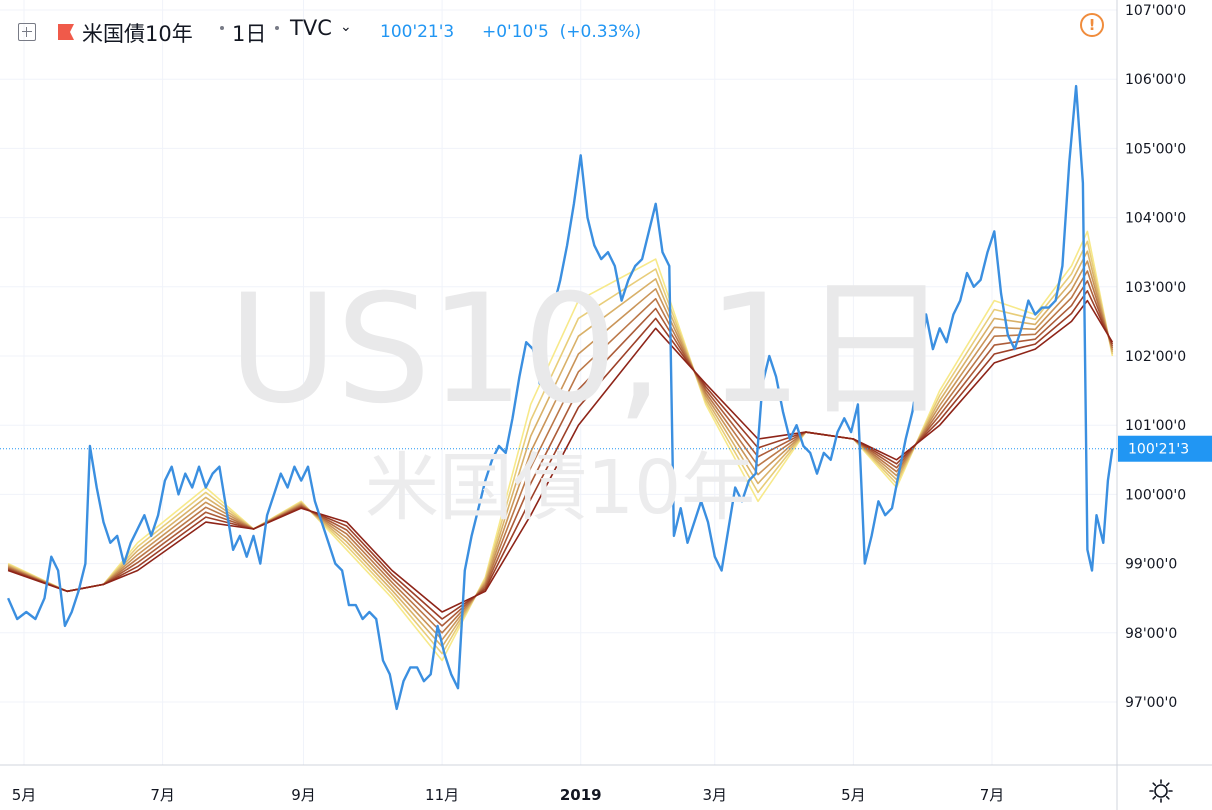  I want to click on y-tick-label: 107'00'0, so click(1155, 11).